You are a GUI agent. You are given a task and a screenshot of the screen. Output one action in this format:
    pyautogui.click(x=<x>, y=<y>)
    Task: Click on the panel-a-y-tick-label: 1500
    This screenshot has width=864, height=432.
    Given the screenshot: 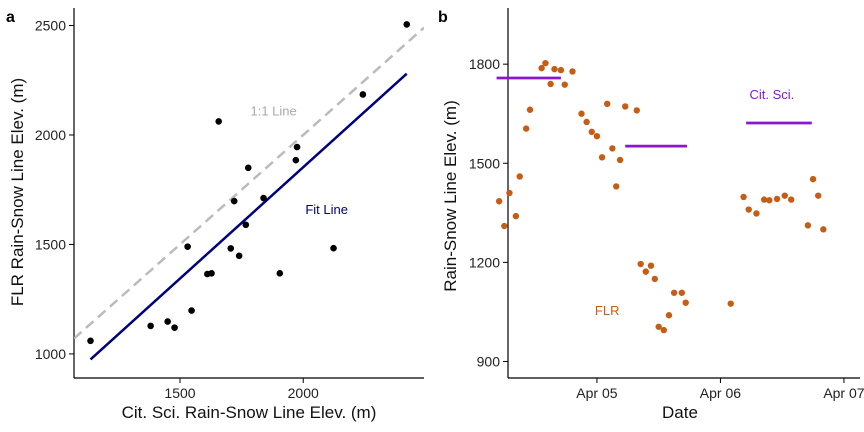 What is the action you would take?
    pyautogui.click(x=50, y=244)
    